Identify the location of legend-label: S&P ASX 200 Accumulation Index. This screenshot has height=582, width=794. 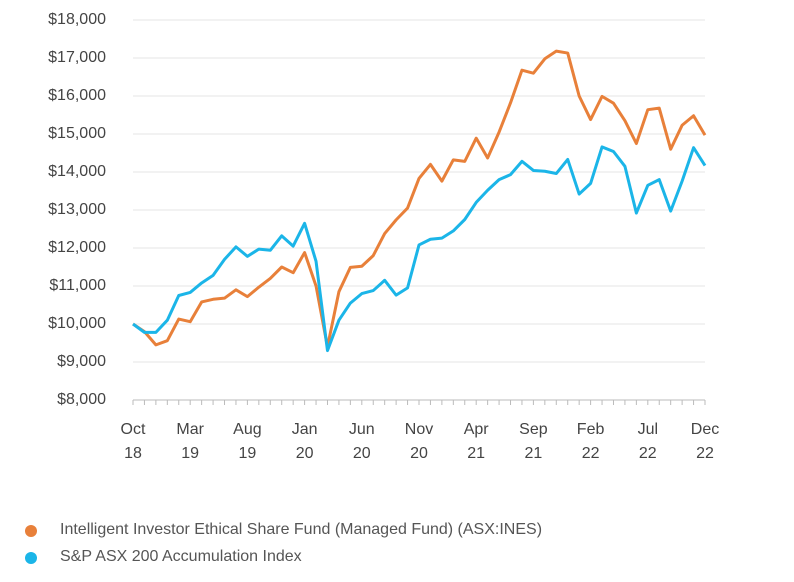
(181, 556).